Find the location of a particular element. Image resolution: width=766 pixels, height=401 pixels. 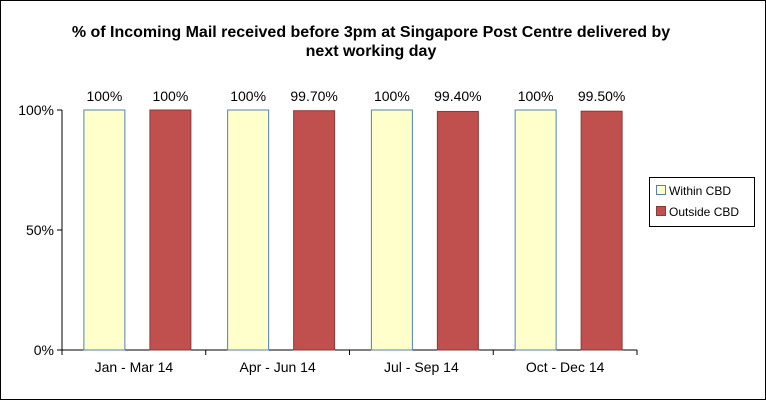

data-label-outside-cbd: 99.40% is located at coordinates (457, 96).